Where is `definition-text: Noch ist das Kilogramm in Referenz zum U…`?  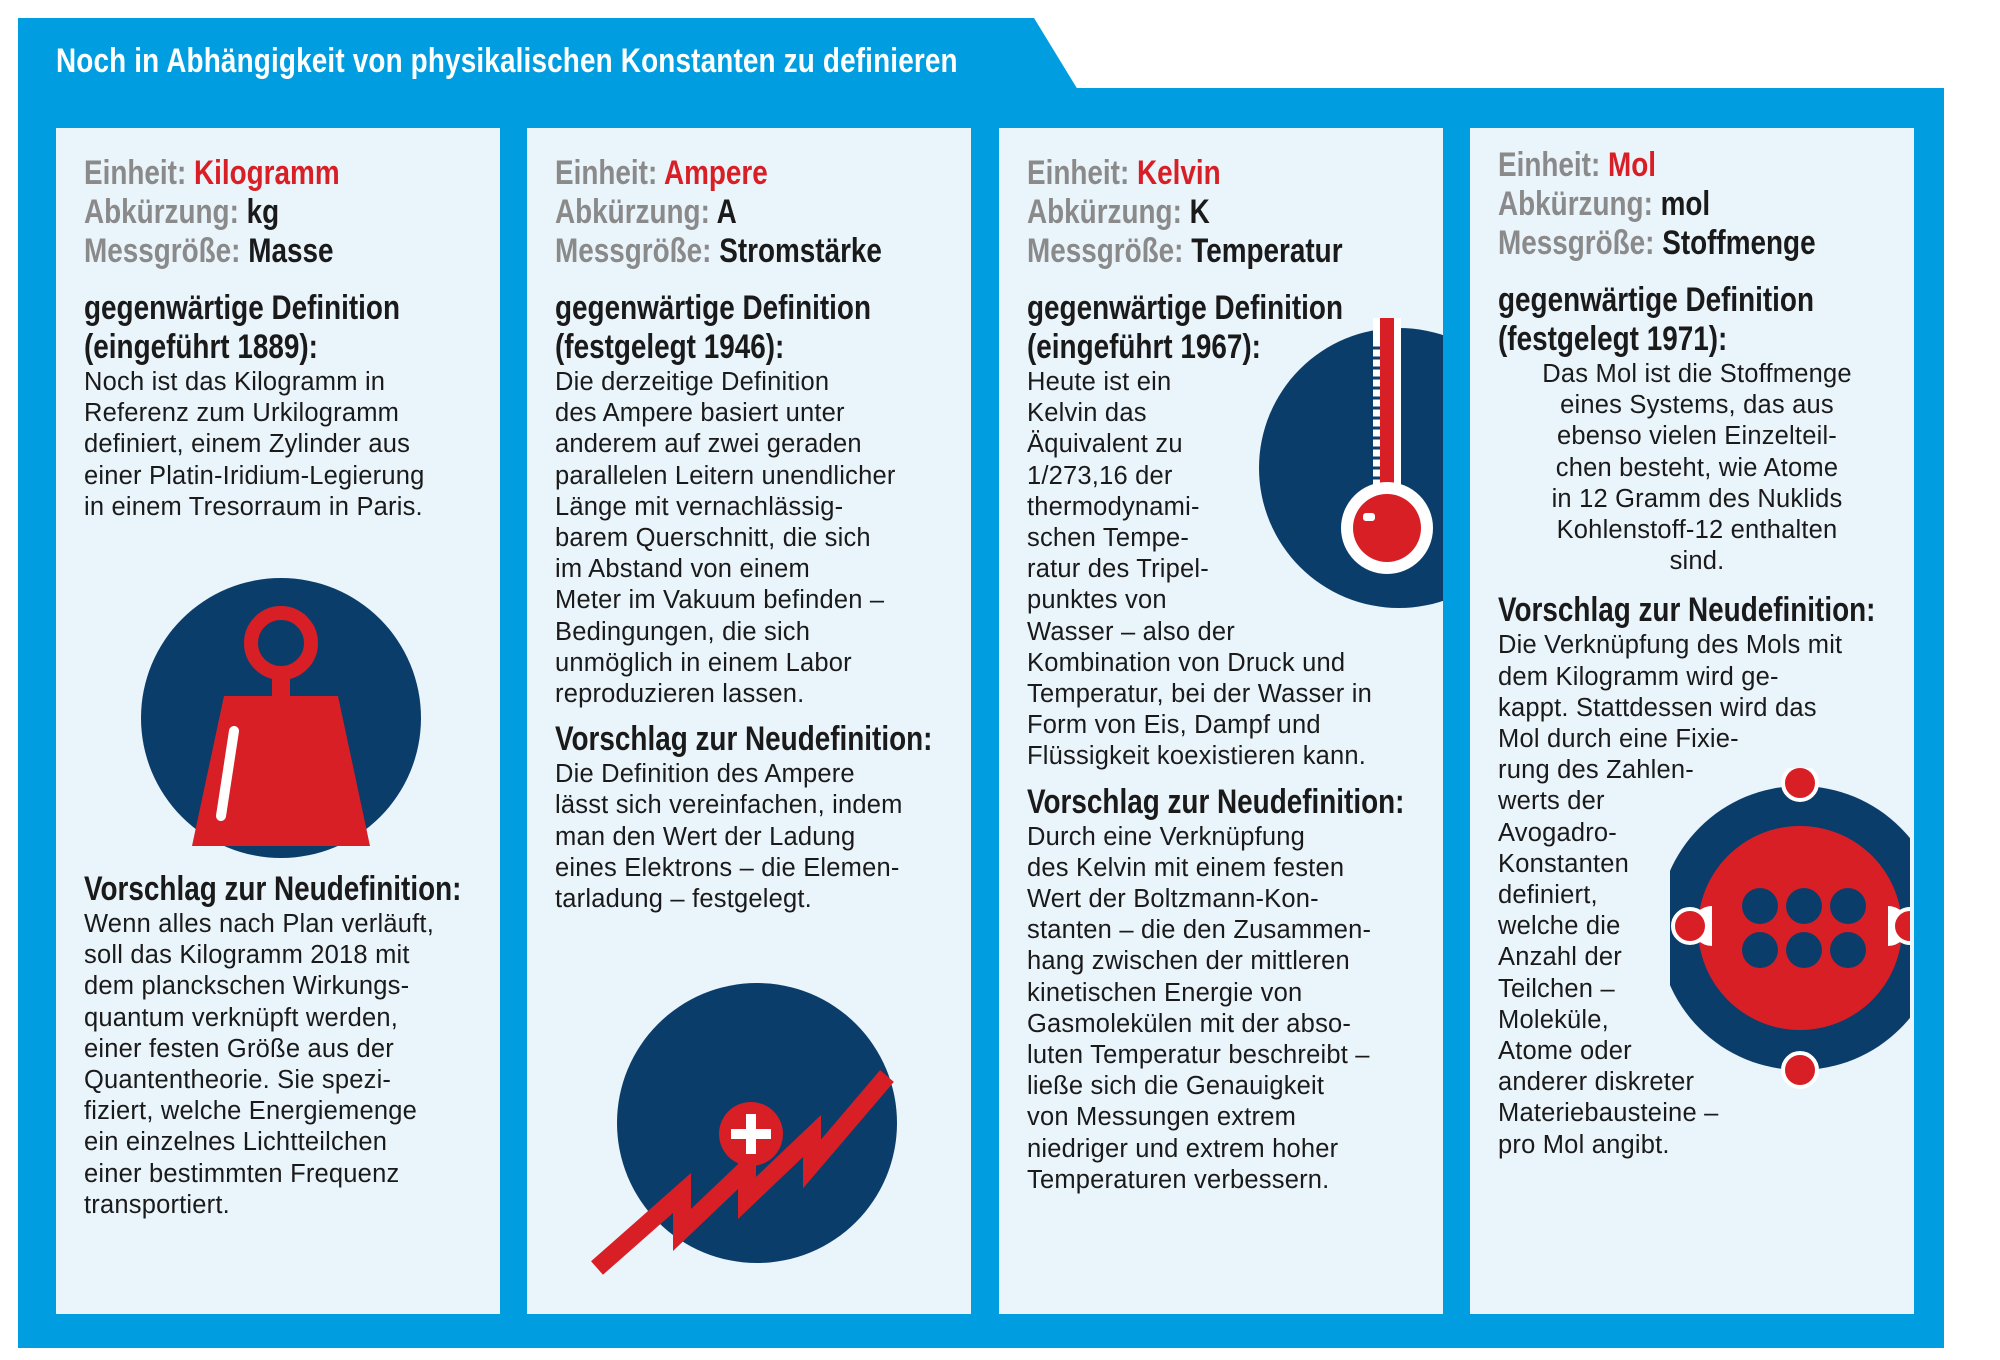 definition-text: Noch ist das Kilogramm in Referenz zum U… is located at coordinates (254, 444).